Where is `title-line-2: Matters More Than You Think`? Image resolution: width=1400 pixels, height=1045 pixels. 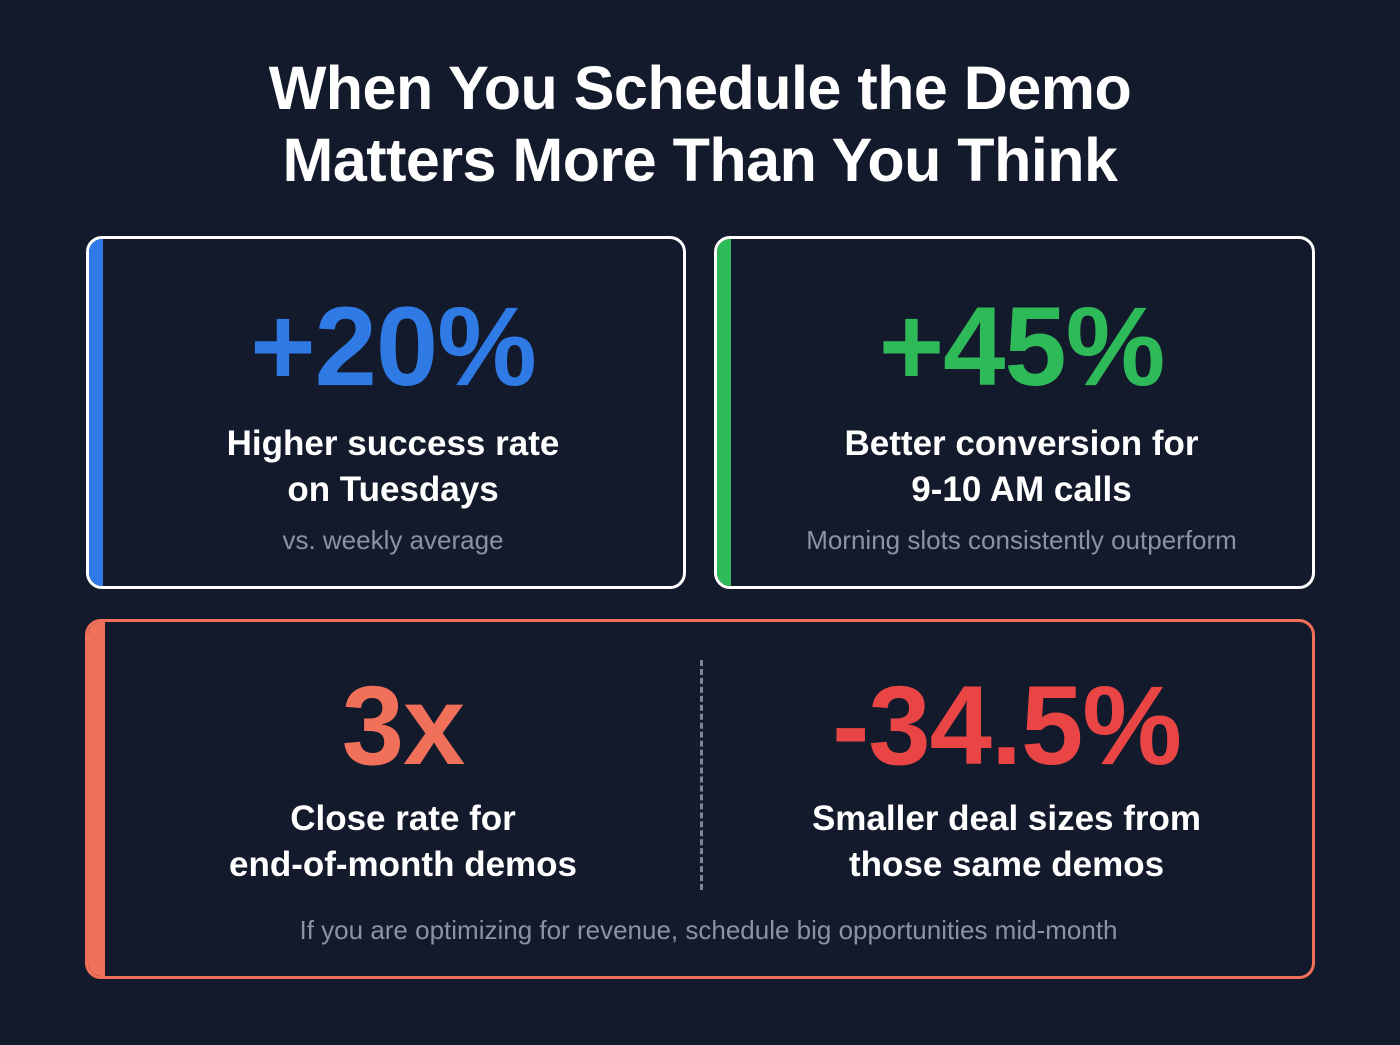 title-line-2: Matters More Than You Think is located at coordinates (700, 160).